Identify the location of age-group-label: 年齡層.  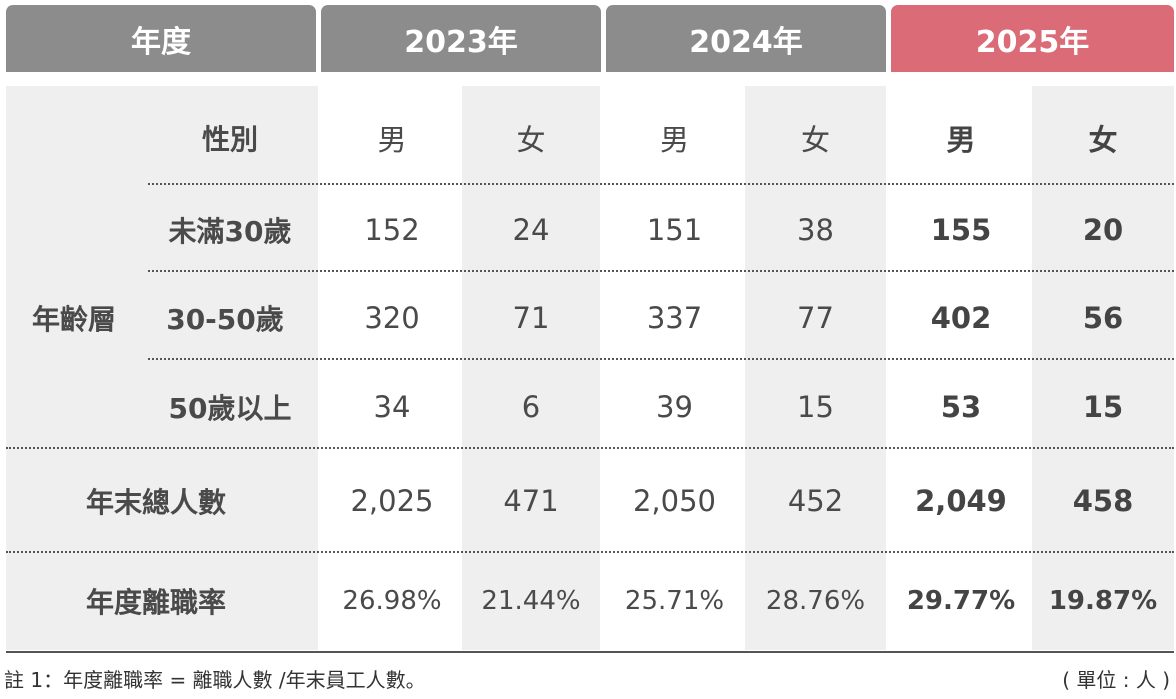
(73, 319).